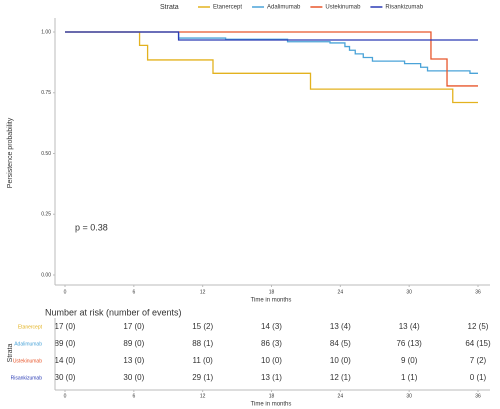 The width and height of the screenshot is (500, 409). I want to click on x-tick-label: 36, so click(478, 292).